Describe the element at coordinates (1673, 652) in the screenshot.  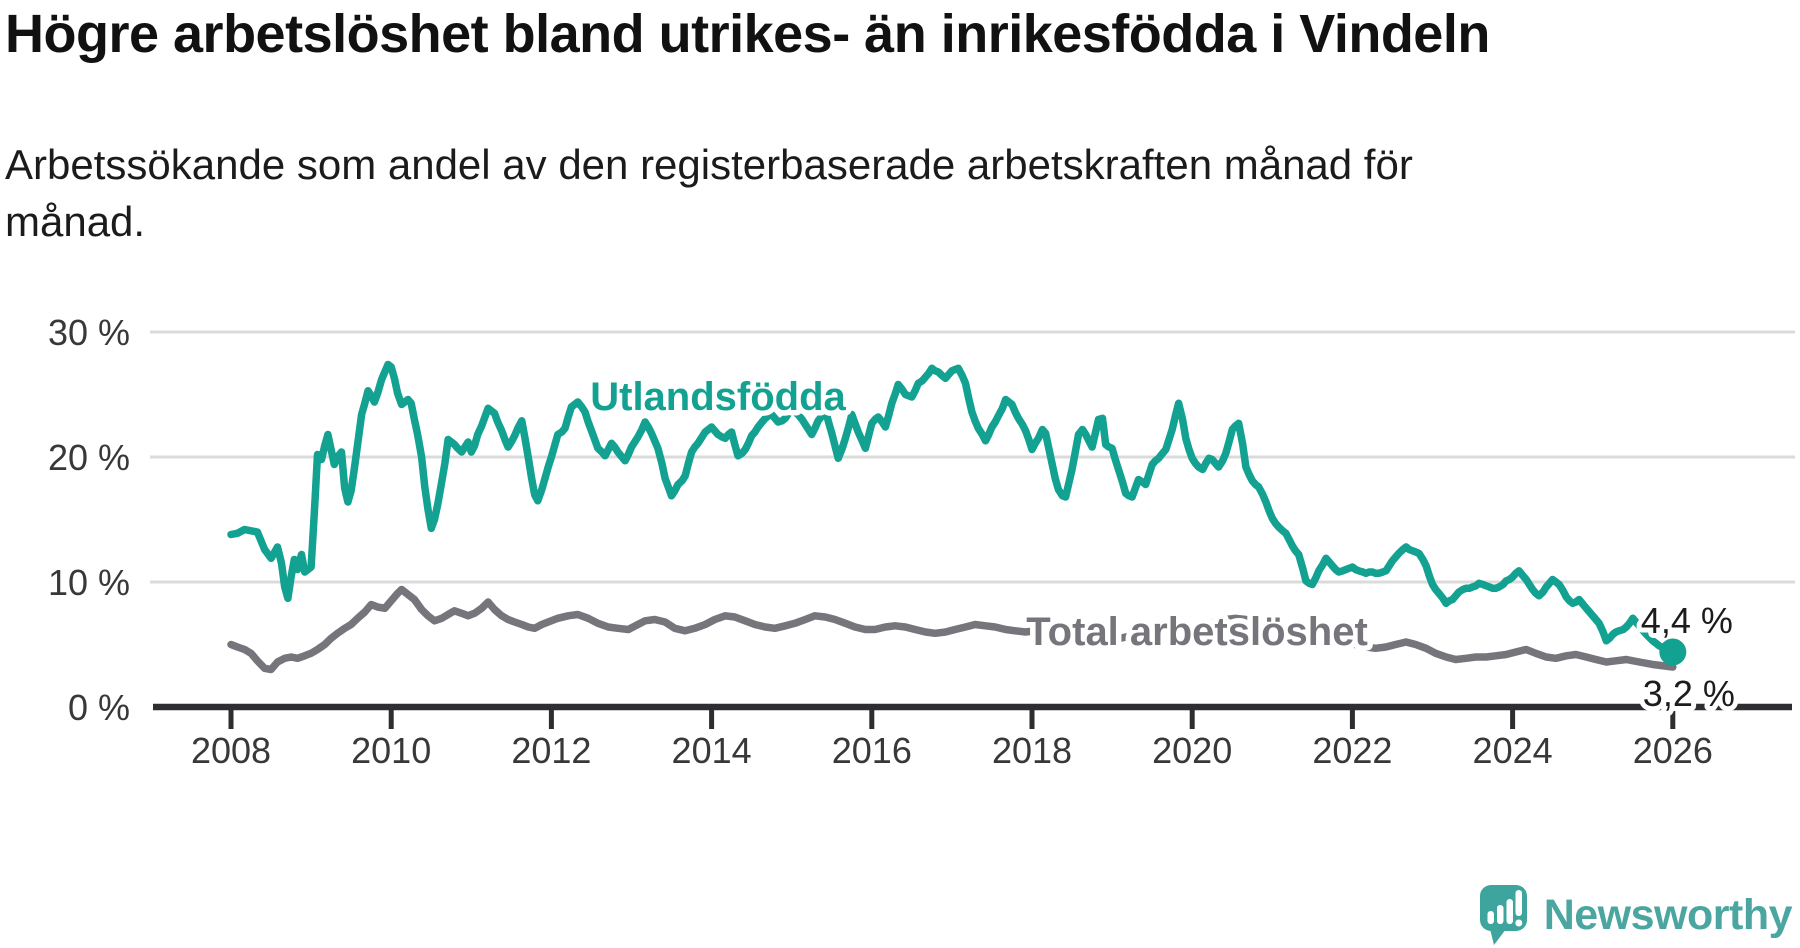
I see `latest-value-dot` at that location.